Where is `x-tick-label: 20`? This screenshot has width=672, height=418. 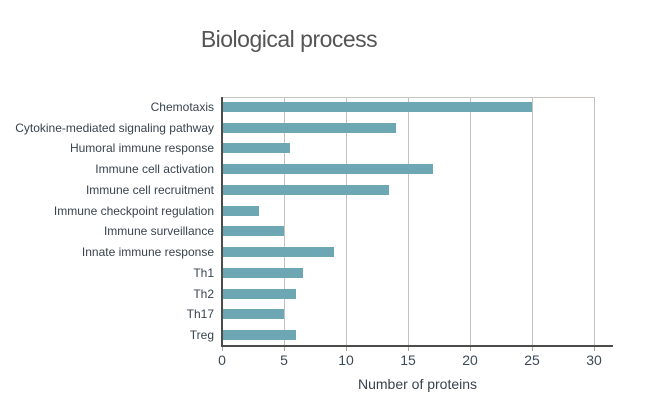
x-tick-label: 20 is located at coordinates (470, 360).